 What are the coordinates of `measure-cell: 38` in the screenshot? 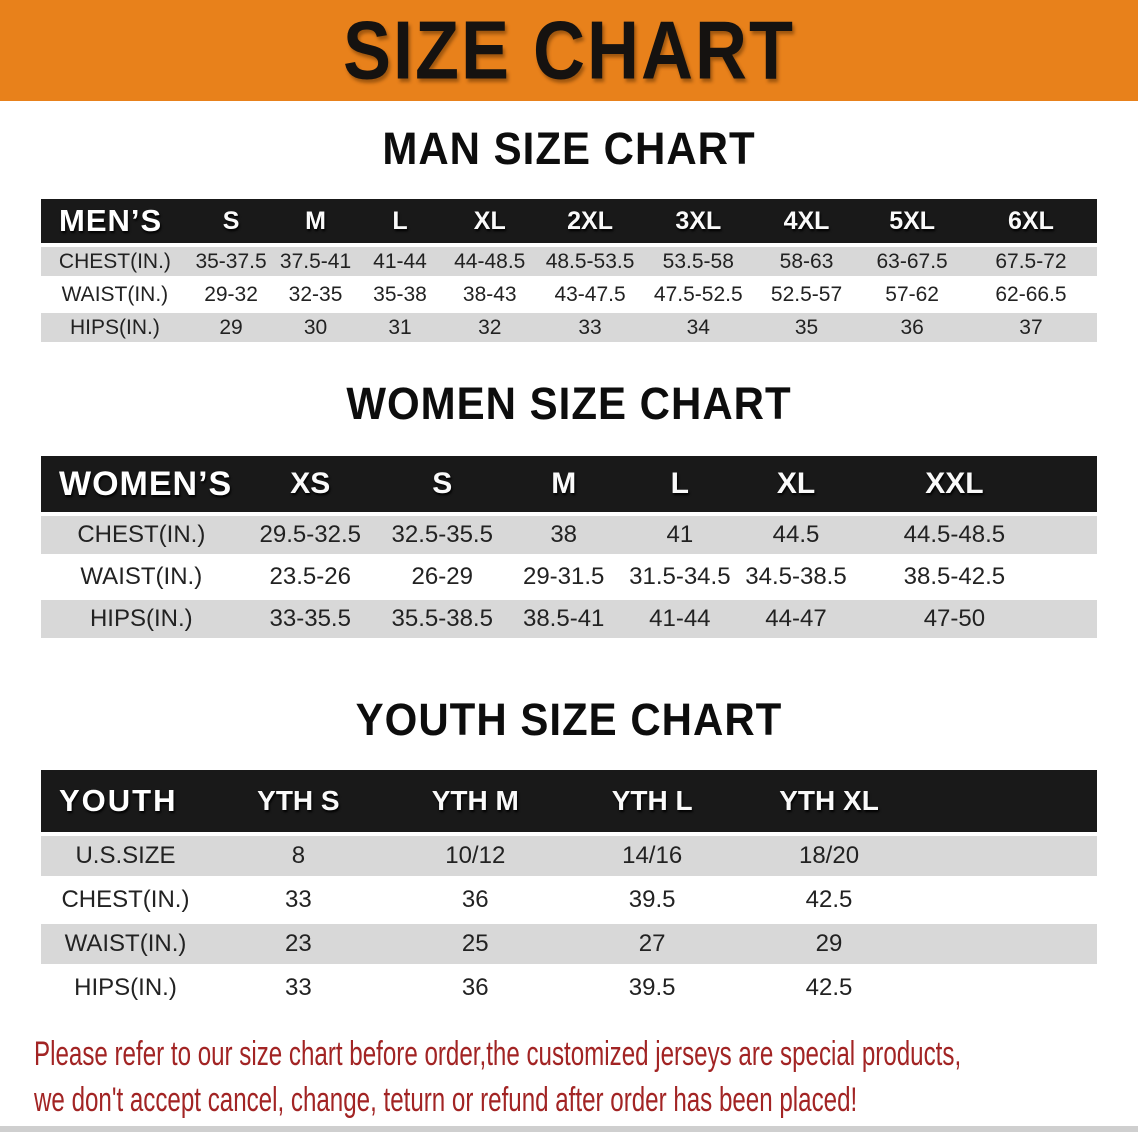 It's located at (563, 535).